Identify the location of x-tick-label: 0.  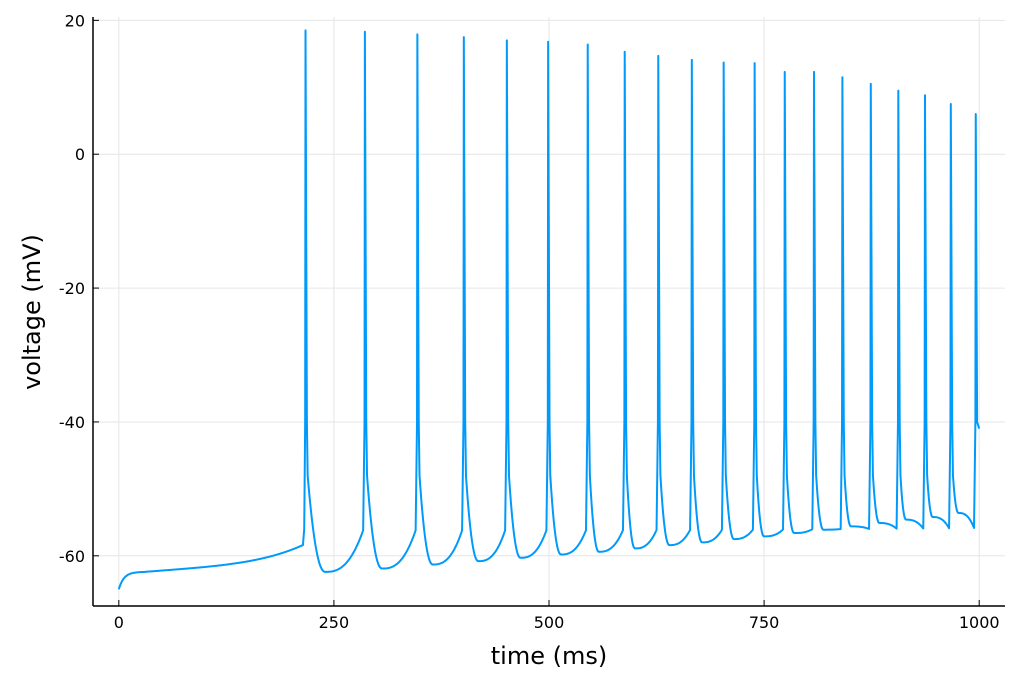
(119, 622).